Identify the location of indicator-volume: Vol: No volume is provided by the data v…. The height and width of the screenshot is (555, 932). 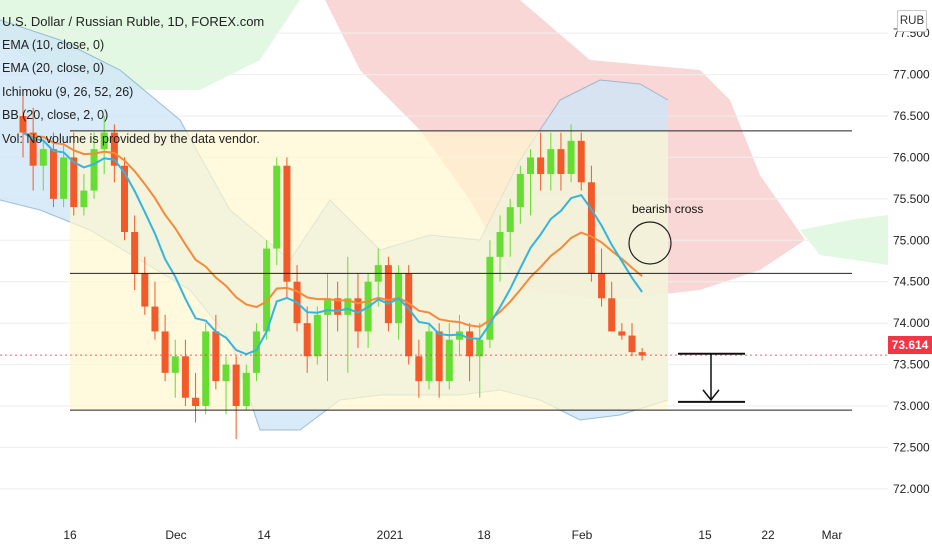
(131, 138).